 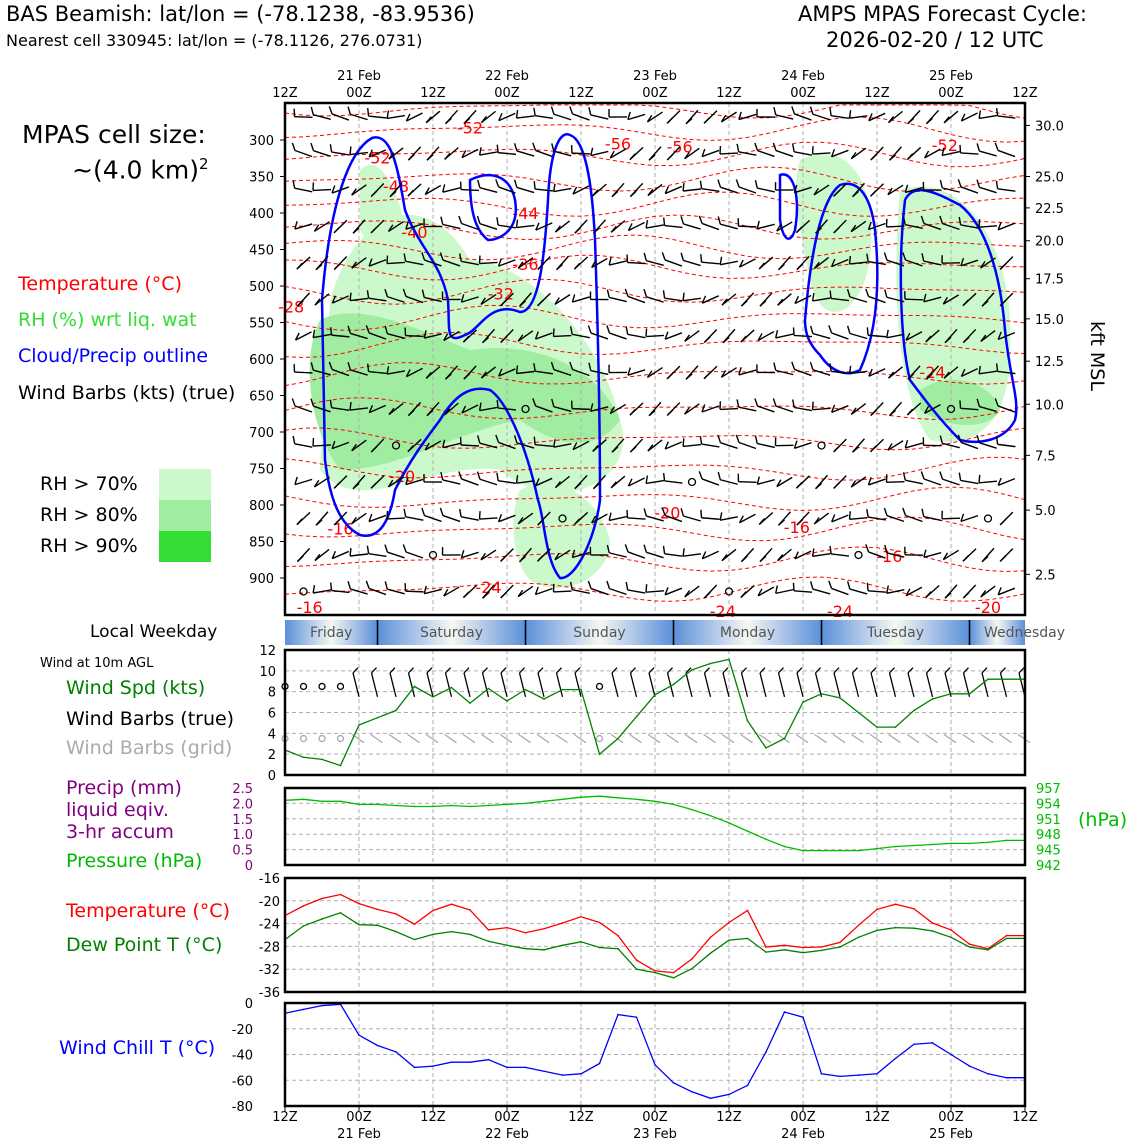 What do you see at coordinates (655, 1117) in the screenshot?
I see `bottom-time-label-5: 00Z` at bounding box center [655, 1117].